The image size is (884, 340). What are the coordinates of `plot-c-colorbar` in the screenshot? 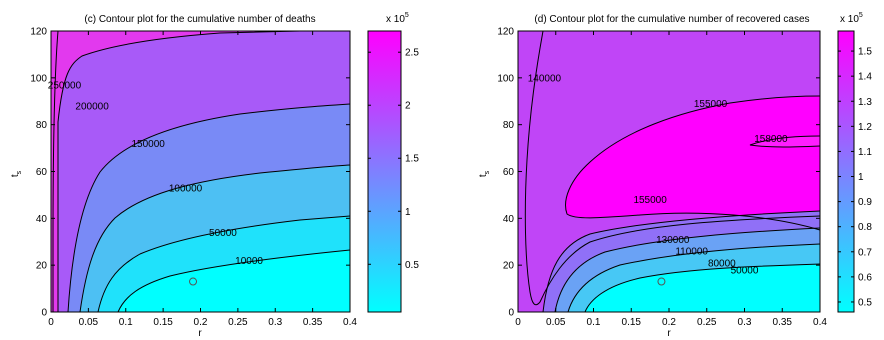 It's located at (384, 171).